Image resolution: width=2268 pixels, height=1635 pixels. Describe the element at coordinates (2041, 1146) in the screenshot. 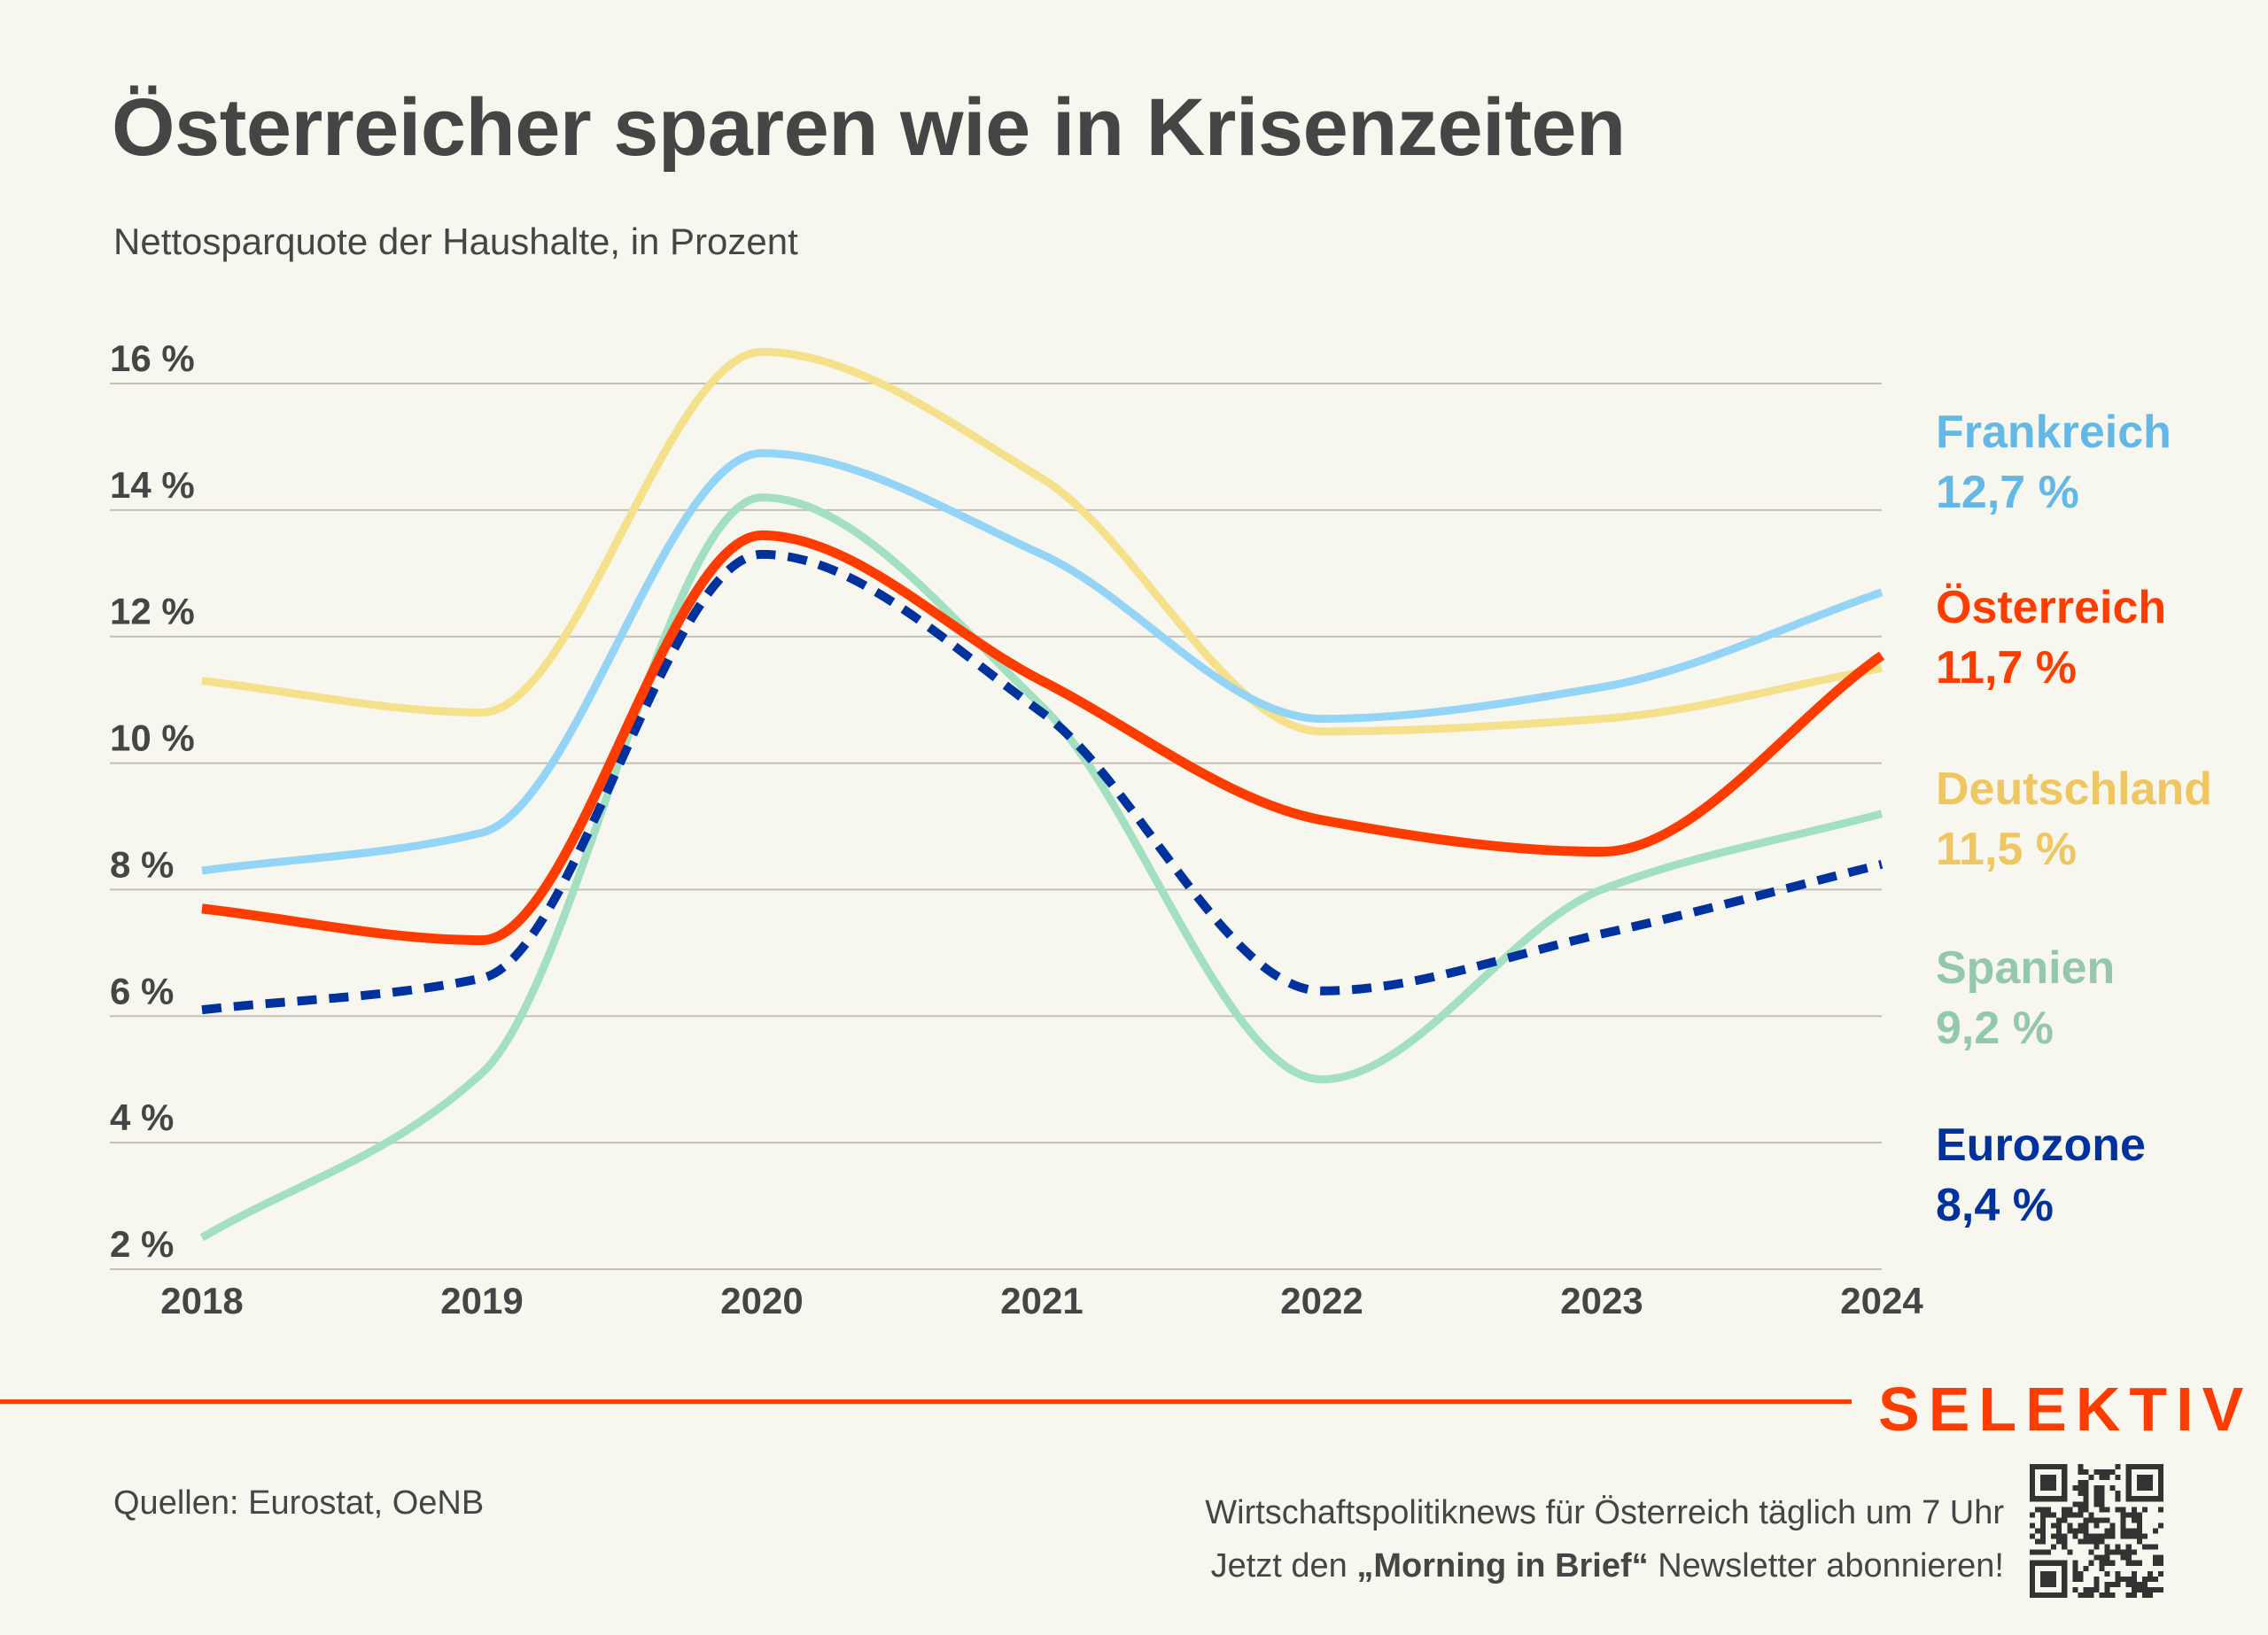

I see `legend-label-eurozone: Eurozone` at that location.